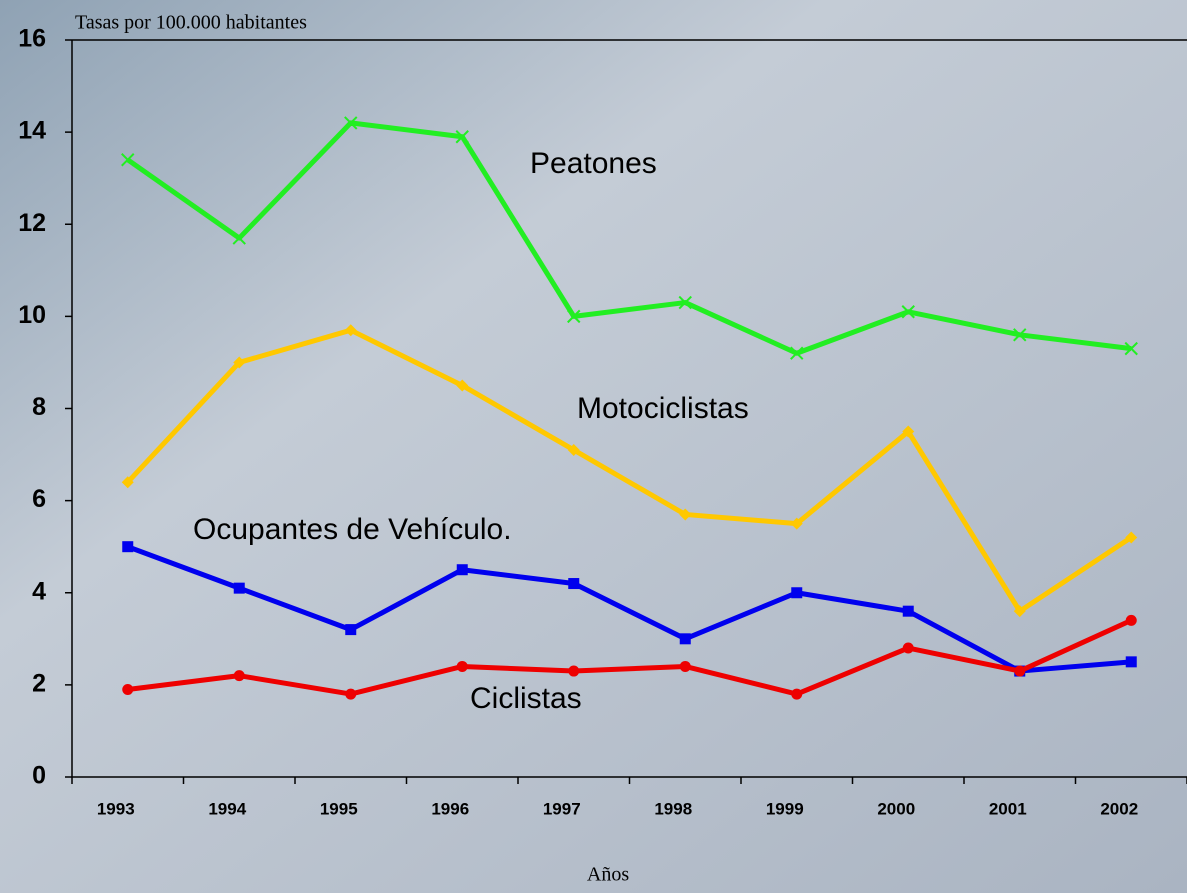  What do you see at coordinates (896, 808) in the screenshot?
I see `x-tick-label: 2000` at bounding box center [896, 808].